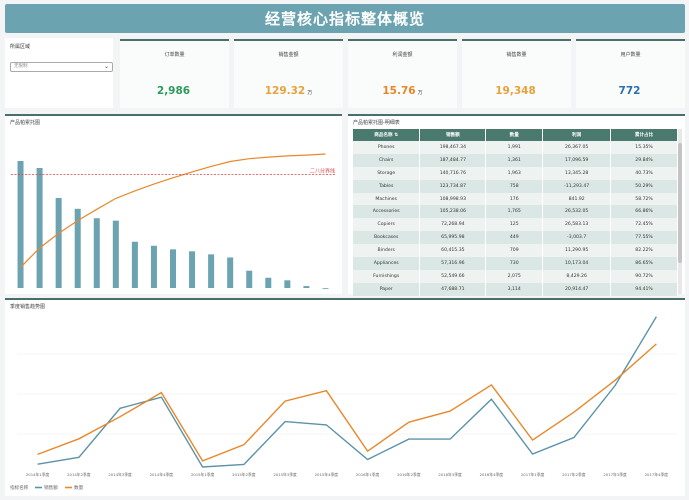 Image resolution: width=689 pixels, height=500 pixels. What do you see at coordinates (644, 186) in the screenshot?
I see `table-cell: 50.29%` at bounding box center [644, 186].